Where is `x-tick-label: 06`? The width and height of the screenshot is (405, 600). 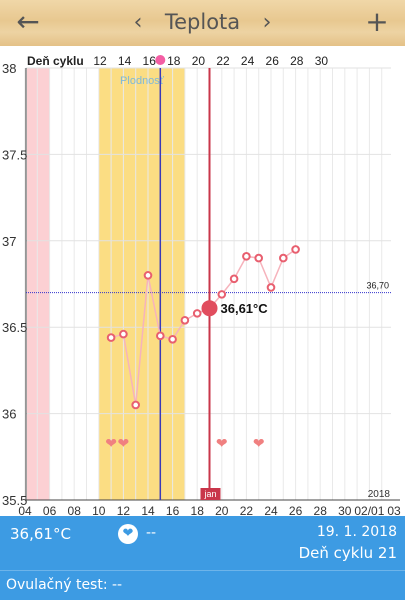
x-tick-label: 06 is located at coordinates (50, 510).